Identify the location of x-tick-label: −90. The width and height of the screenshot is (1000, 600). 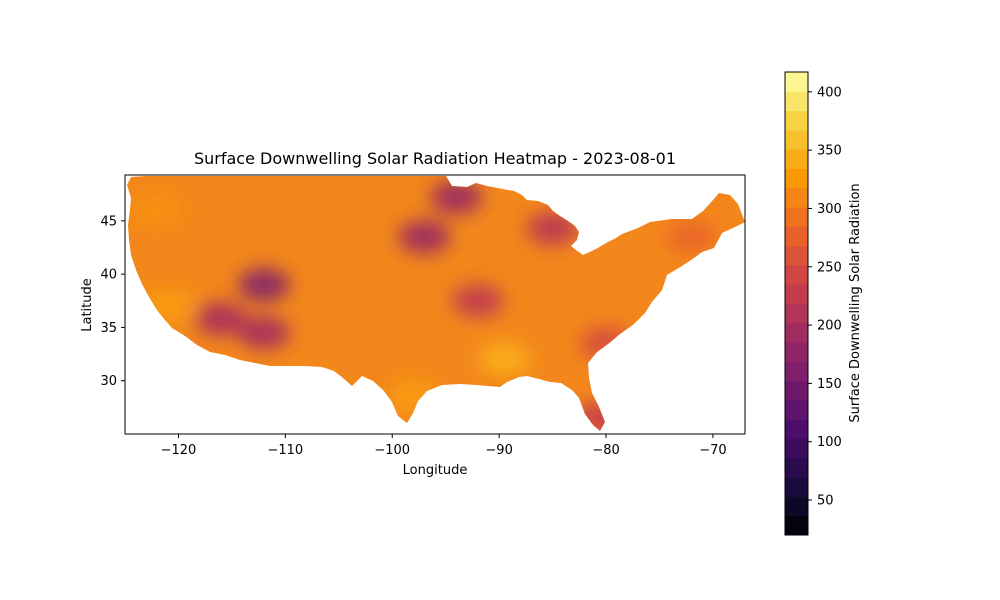
(498, 450).